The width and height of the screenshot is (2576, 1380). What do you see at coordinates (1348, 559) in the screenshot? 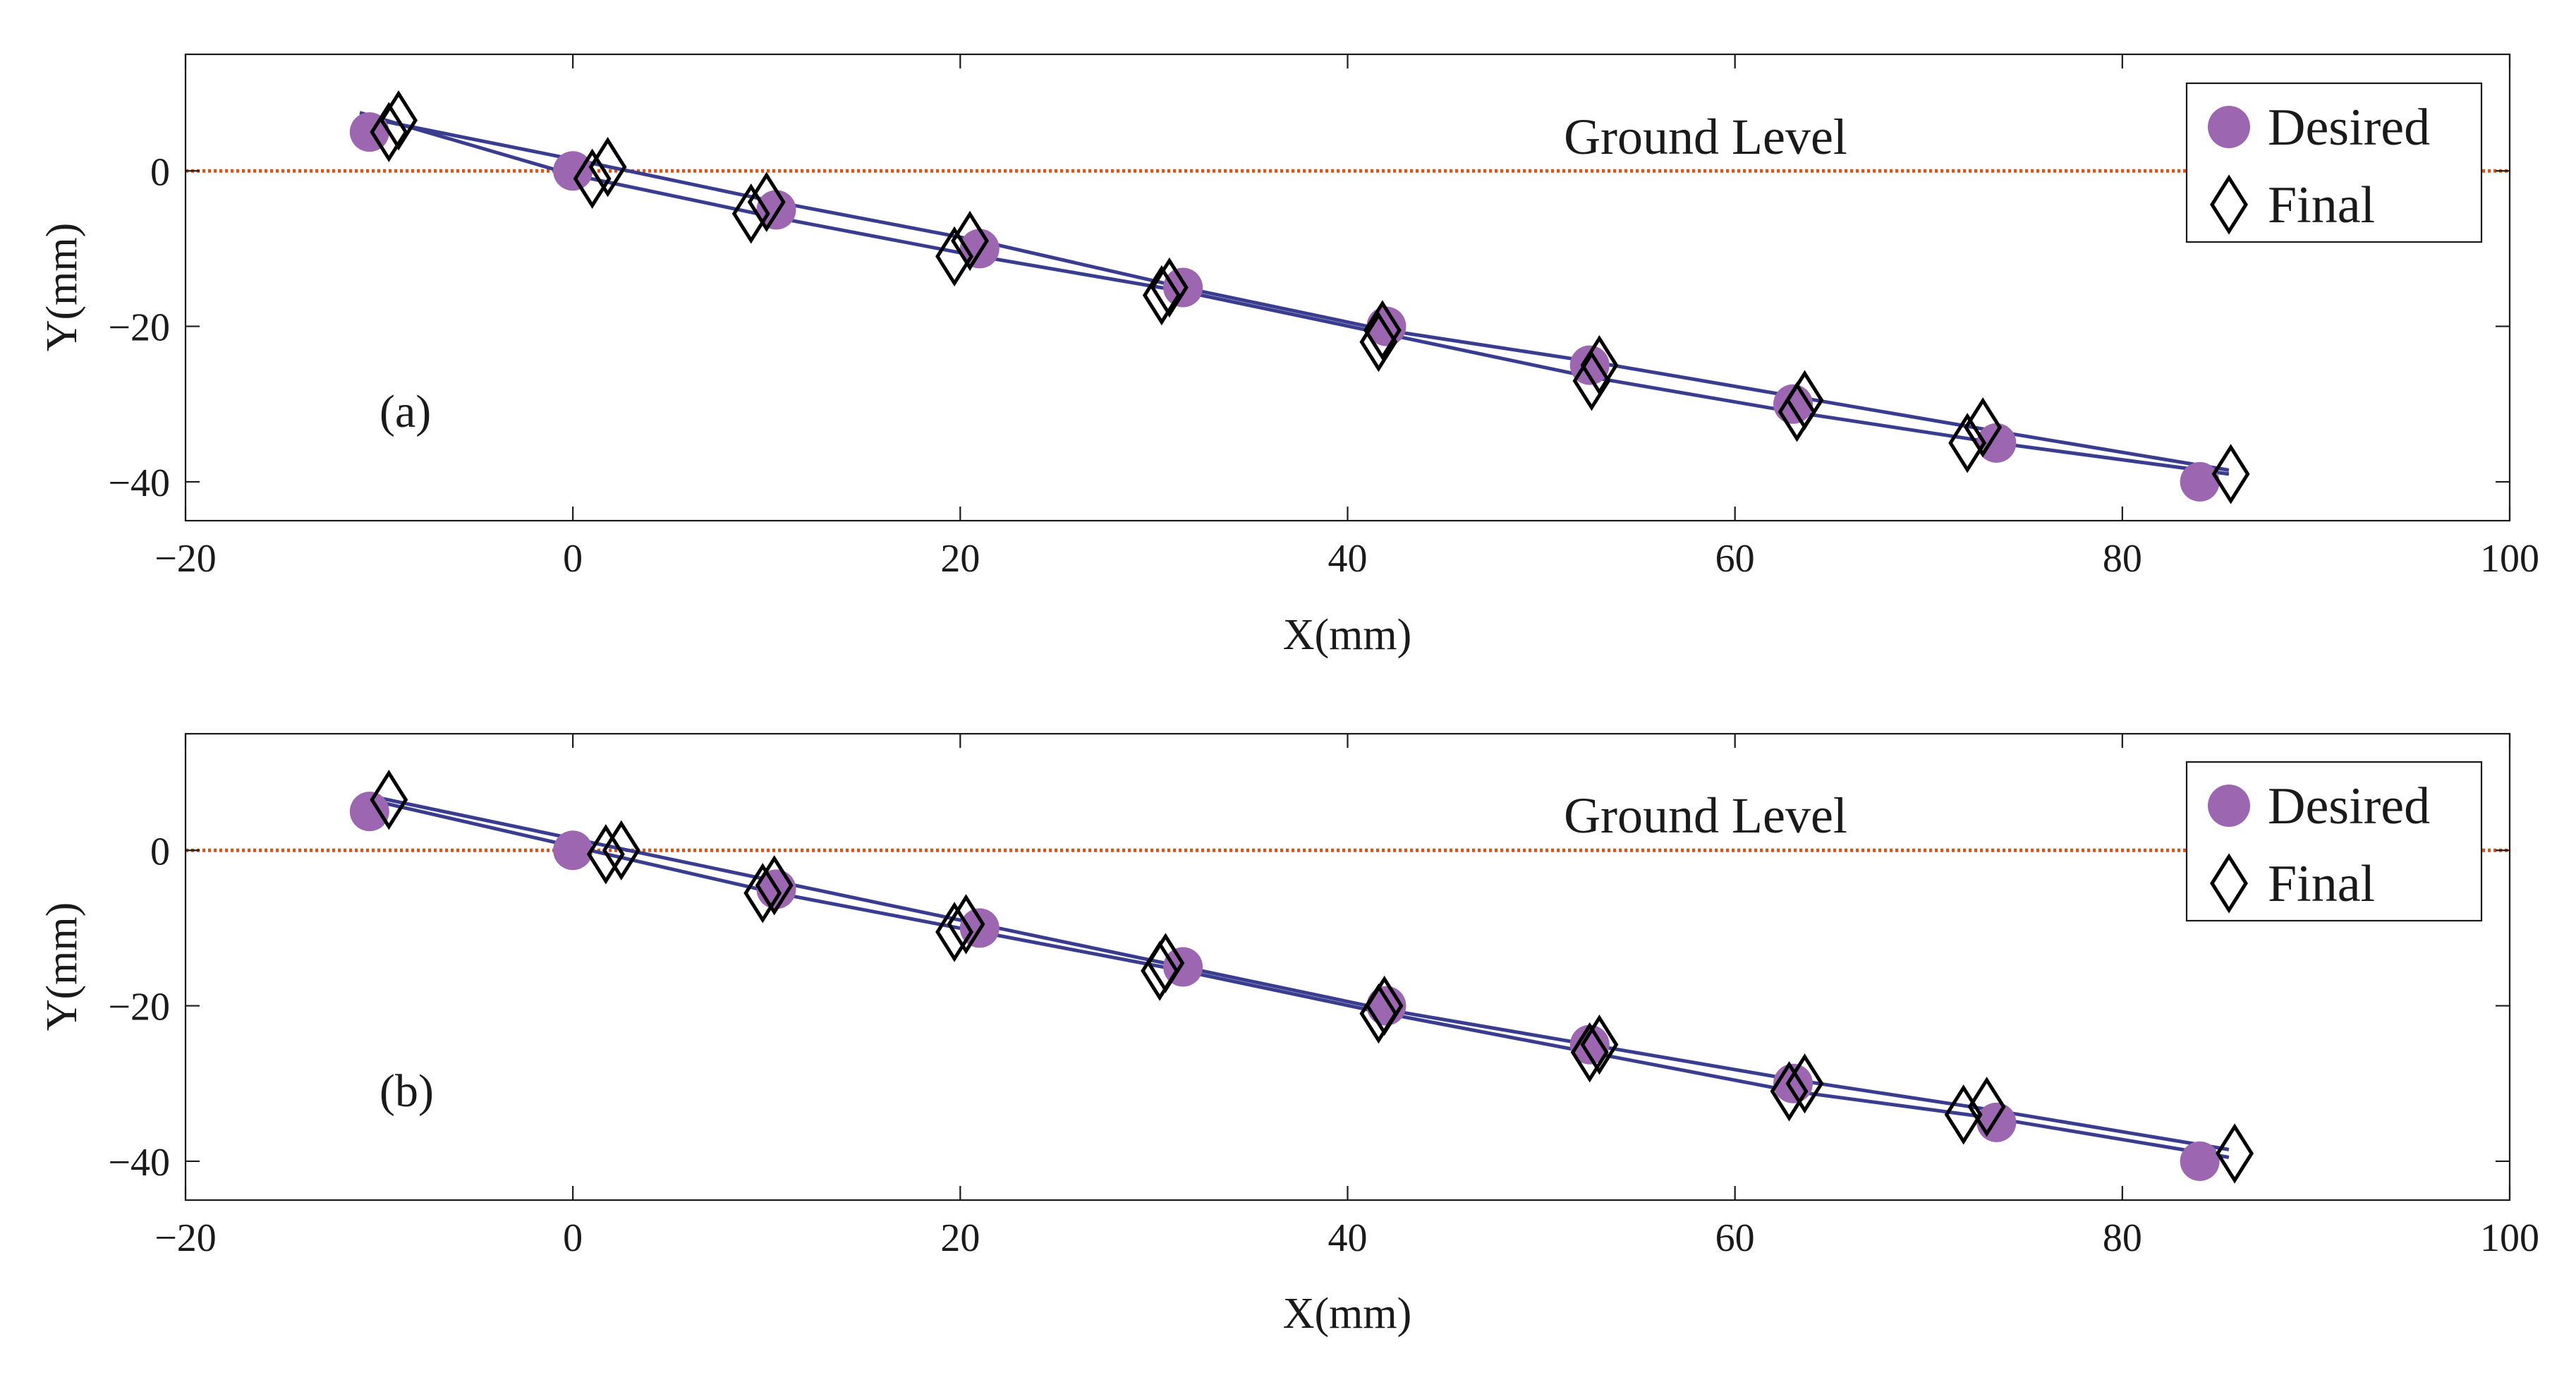
I see `panel-a-x-tick-label: 40` at bounding box center [1348, 559].